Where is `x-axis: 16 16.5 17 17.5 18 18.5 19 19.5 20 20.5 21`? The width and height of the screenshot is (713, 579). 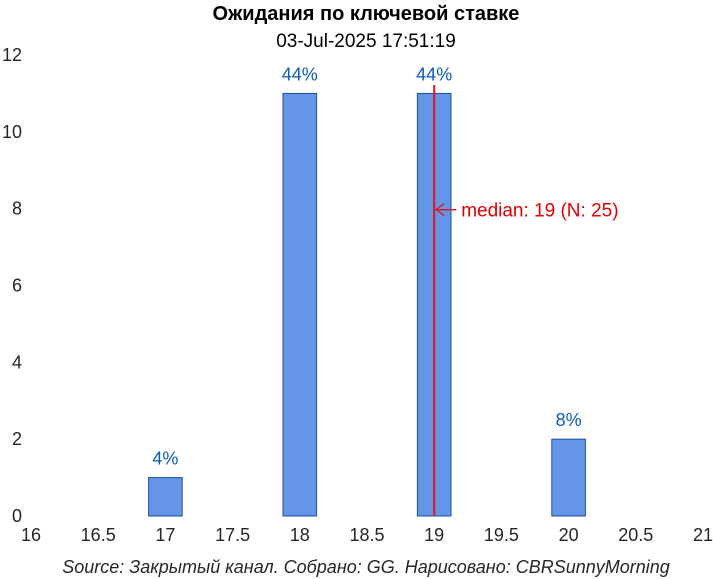
x-axis: 16 16.5 17 17.5 18 18.5 19 19.5 20 20.5 21 is located at coordinates (367, 535).